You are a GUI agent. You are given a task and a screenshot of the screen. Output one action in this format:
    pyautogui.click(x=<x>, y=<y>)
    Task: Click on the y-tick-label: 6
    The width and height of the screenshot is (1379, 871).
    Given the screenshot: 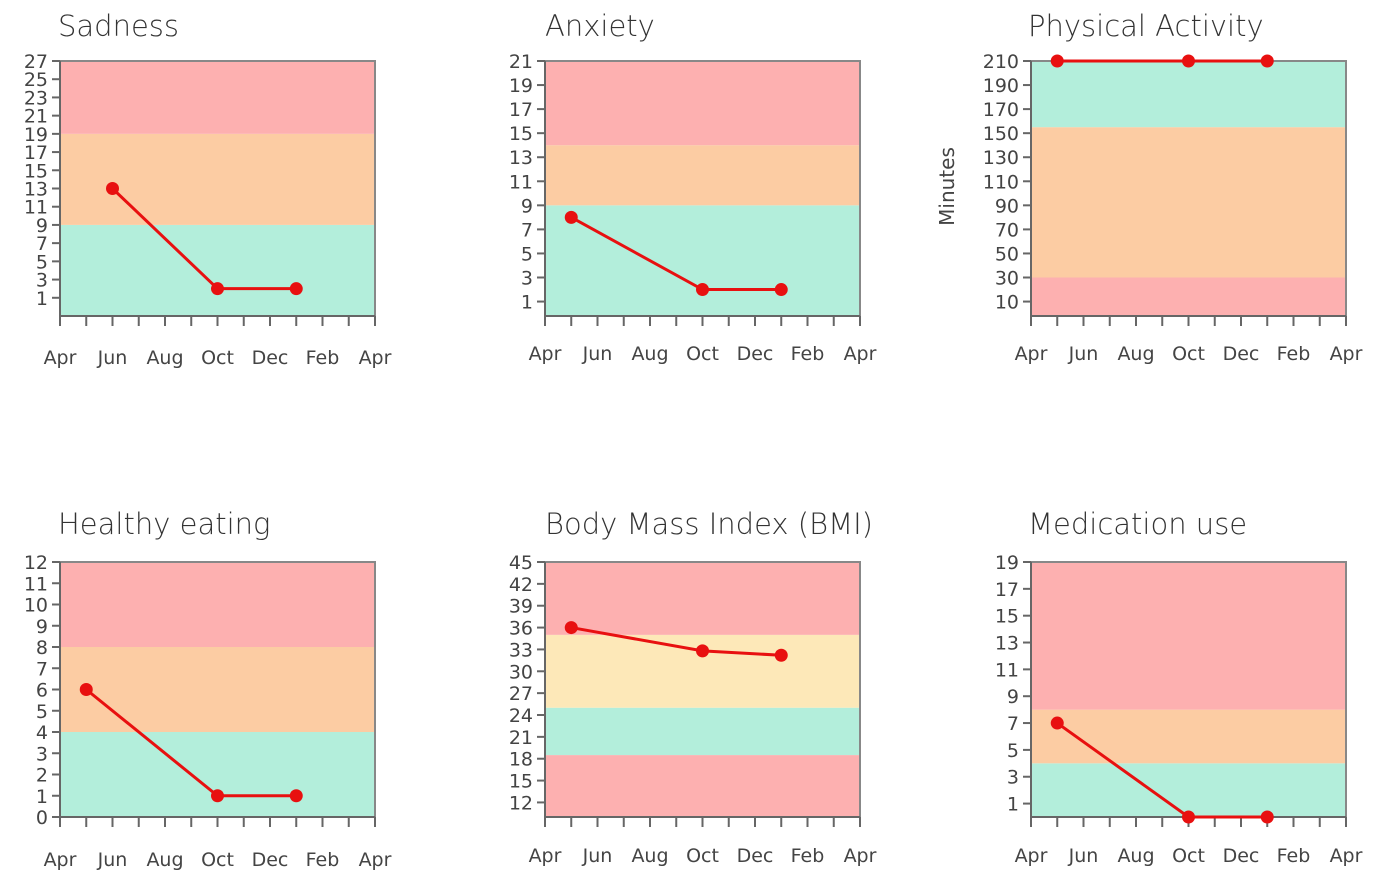 What is the action you would take?
    pyautogui.click(x=42, y=691)
    